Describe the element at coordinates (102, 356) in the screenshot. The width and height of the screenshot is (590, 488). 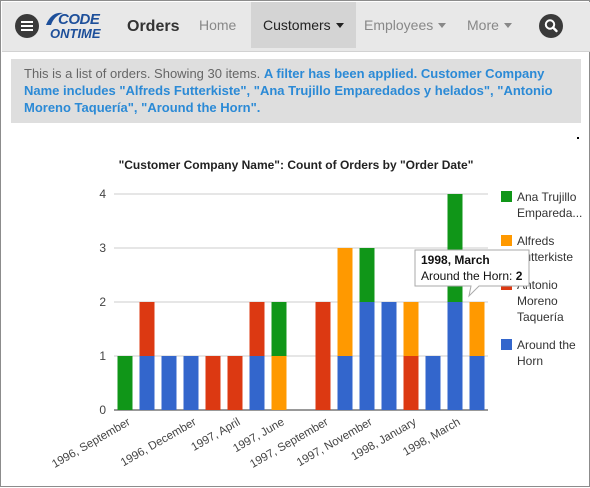
I see `y-tick-label: 1` at that location.